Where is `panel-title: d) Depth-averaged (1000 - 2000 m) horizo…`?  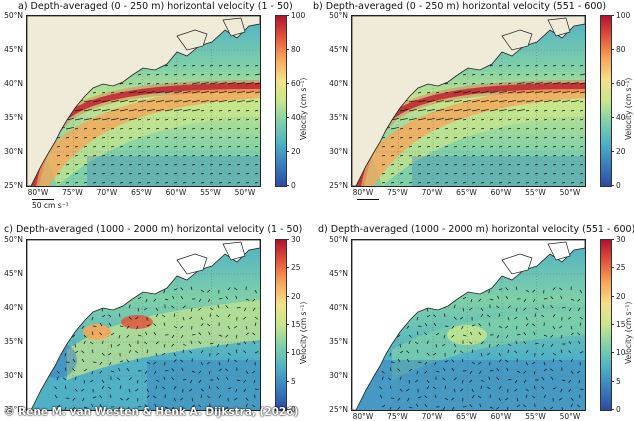 panel-title: d) Depth-averaged (1000 - 2000 m) horizo… is located at coordinates (476, 229).